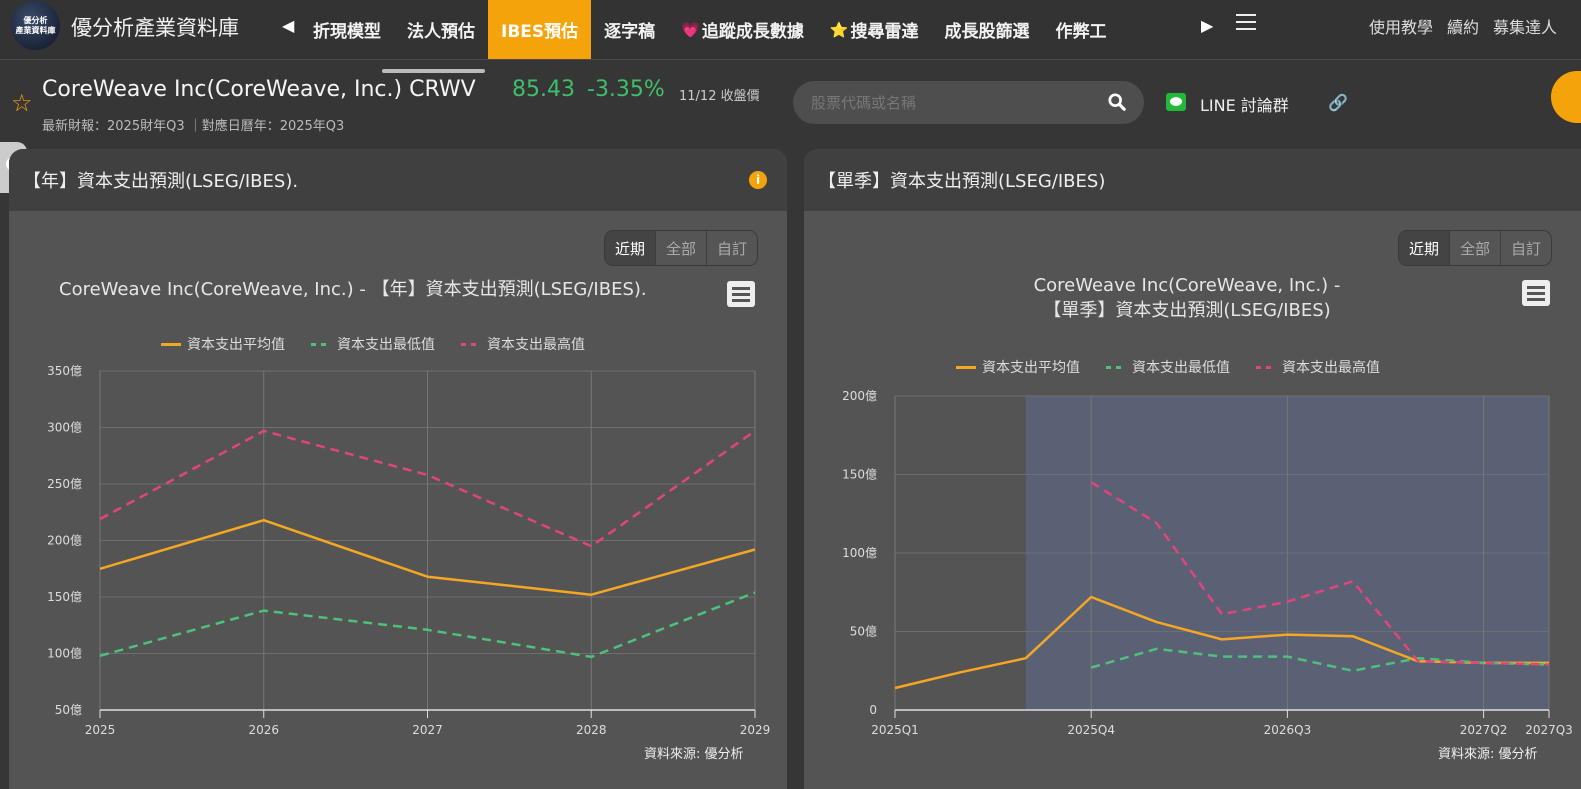 Image resolution: width=1581 pixels, height=789 pixels. I want to click on nav-item-label: 成長股篩選, so click(987, 32).